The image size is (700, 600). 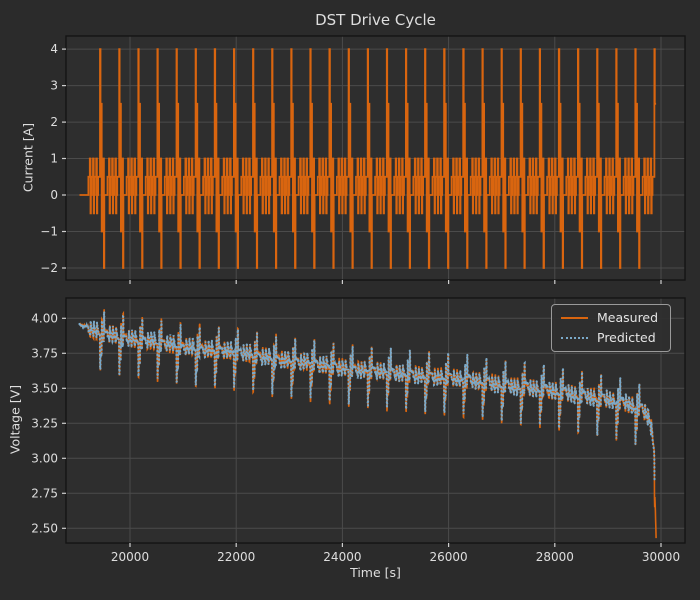 I want to click on legend-item-predicted: Predicted, so click(x=609, y=337).